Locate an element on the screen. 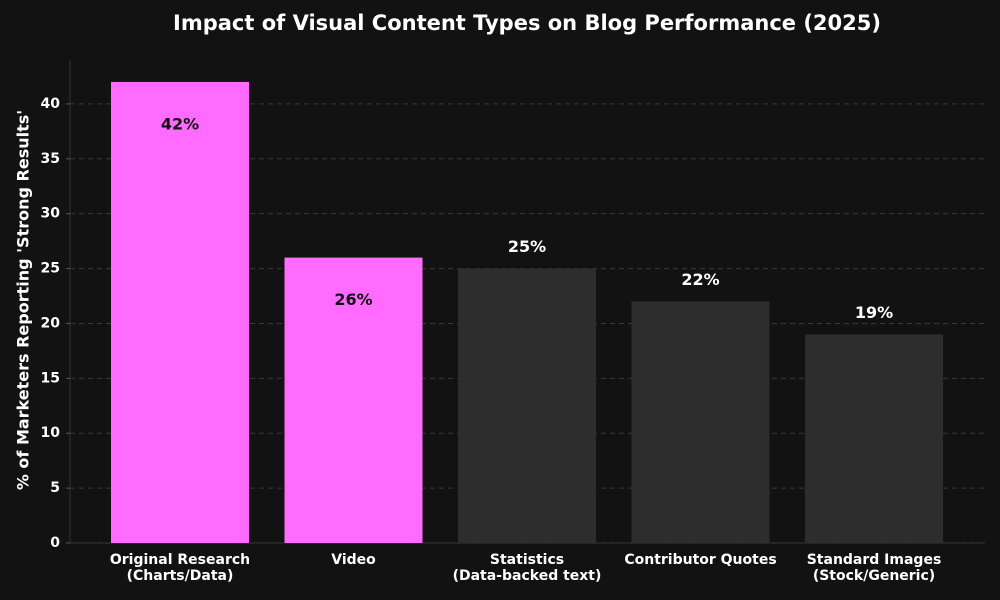 The image size is (1000, 600). x-tick-label: Original Research (Charts/Data) is located at coordinates (180, 568).